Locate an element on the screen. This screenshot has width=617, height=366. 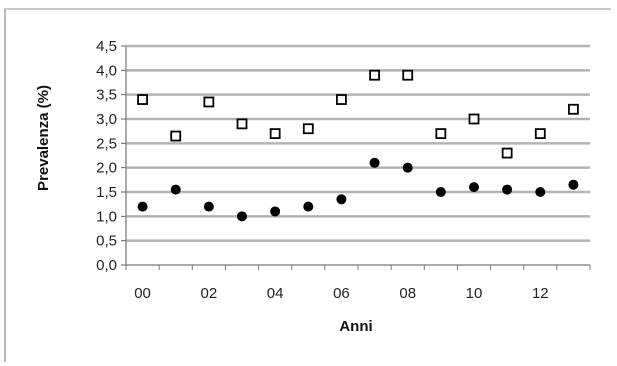
y-tick-label: 4,0 is located at coordinates (106, 70).